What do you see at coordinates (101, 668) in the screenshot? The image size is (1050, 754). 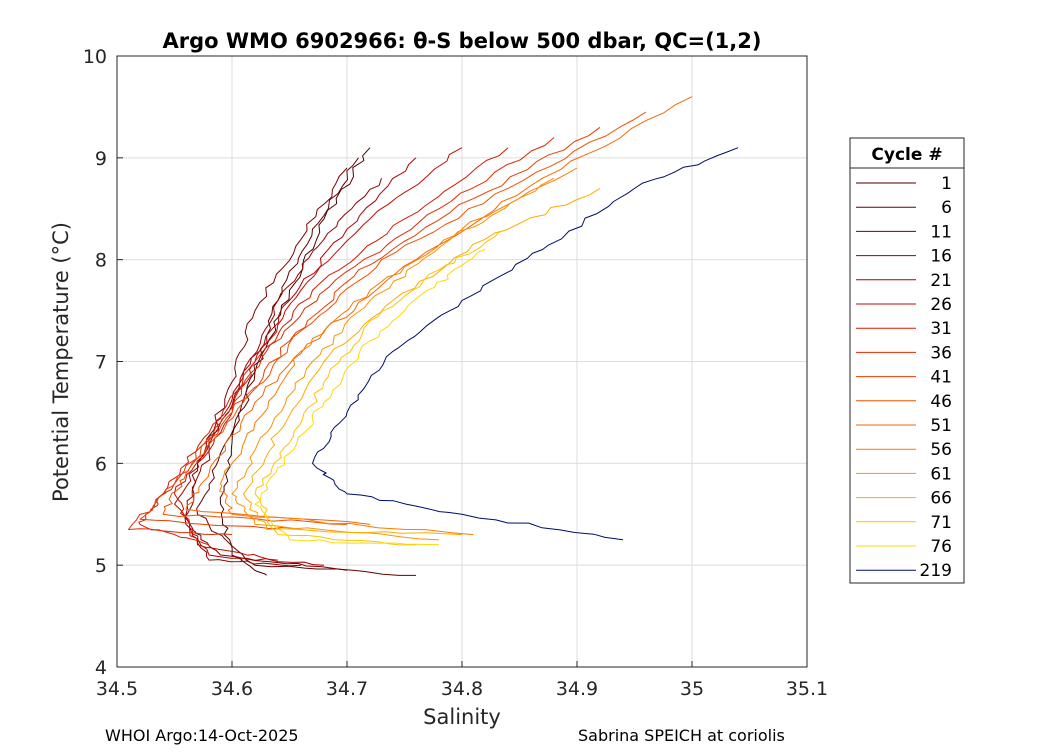 I see `y-tick-label: 4` at bounding box center [101, 668].